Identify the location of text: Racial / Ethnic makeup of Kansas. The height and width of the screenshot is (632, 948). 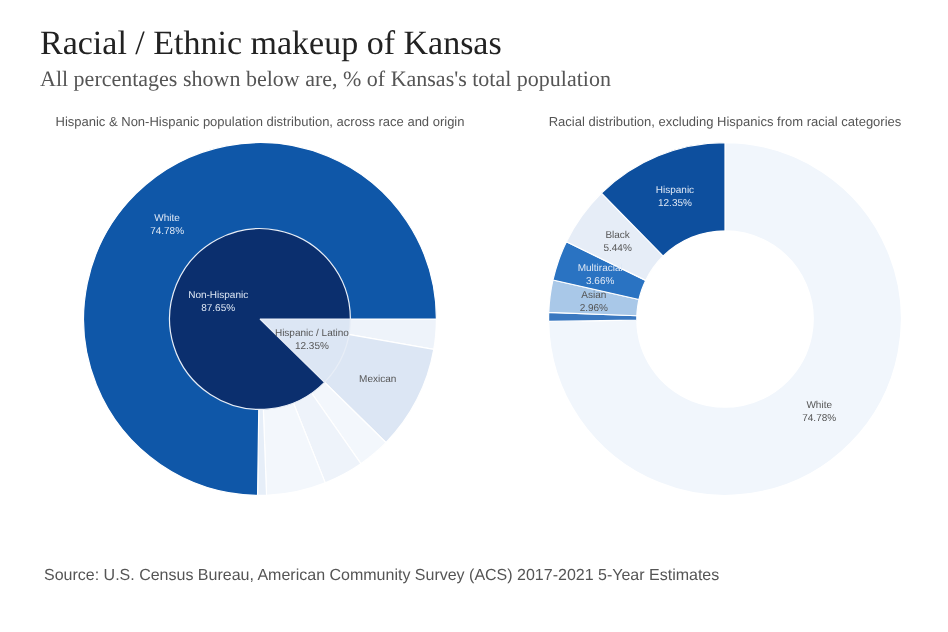
(272, 44).